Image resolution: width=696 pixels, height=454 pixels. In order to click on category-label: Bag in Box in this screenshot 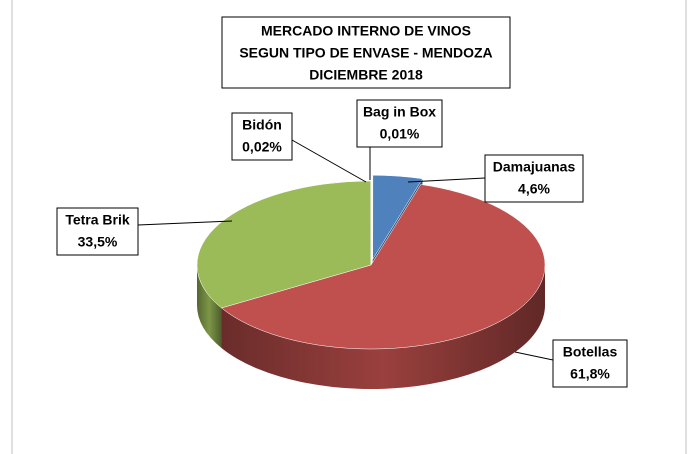, I will do `click(399, 112)`.